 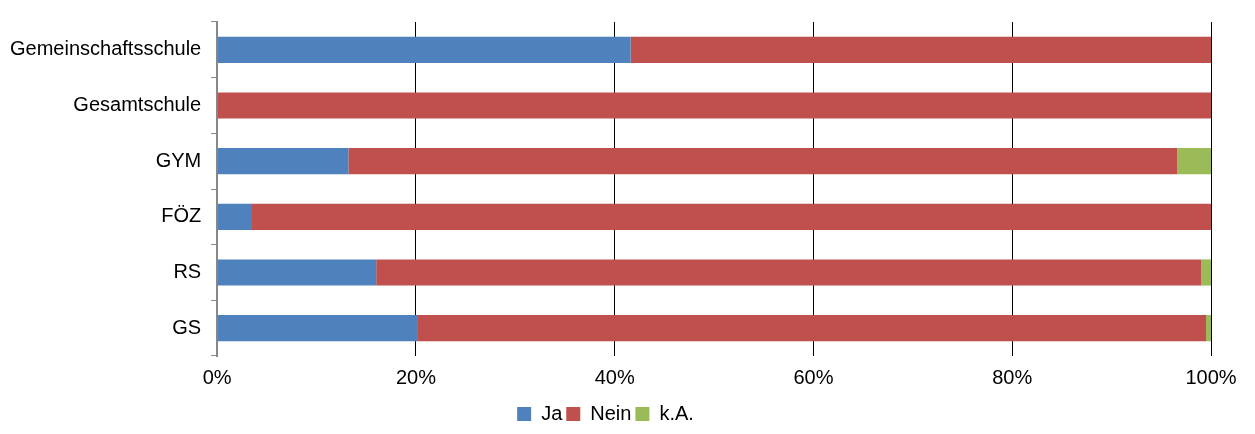 What do you see at coordinates (1211, 376) in the screenshot?
I see `x-tick-label: 100%` at bounding box center [1211, 376].